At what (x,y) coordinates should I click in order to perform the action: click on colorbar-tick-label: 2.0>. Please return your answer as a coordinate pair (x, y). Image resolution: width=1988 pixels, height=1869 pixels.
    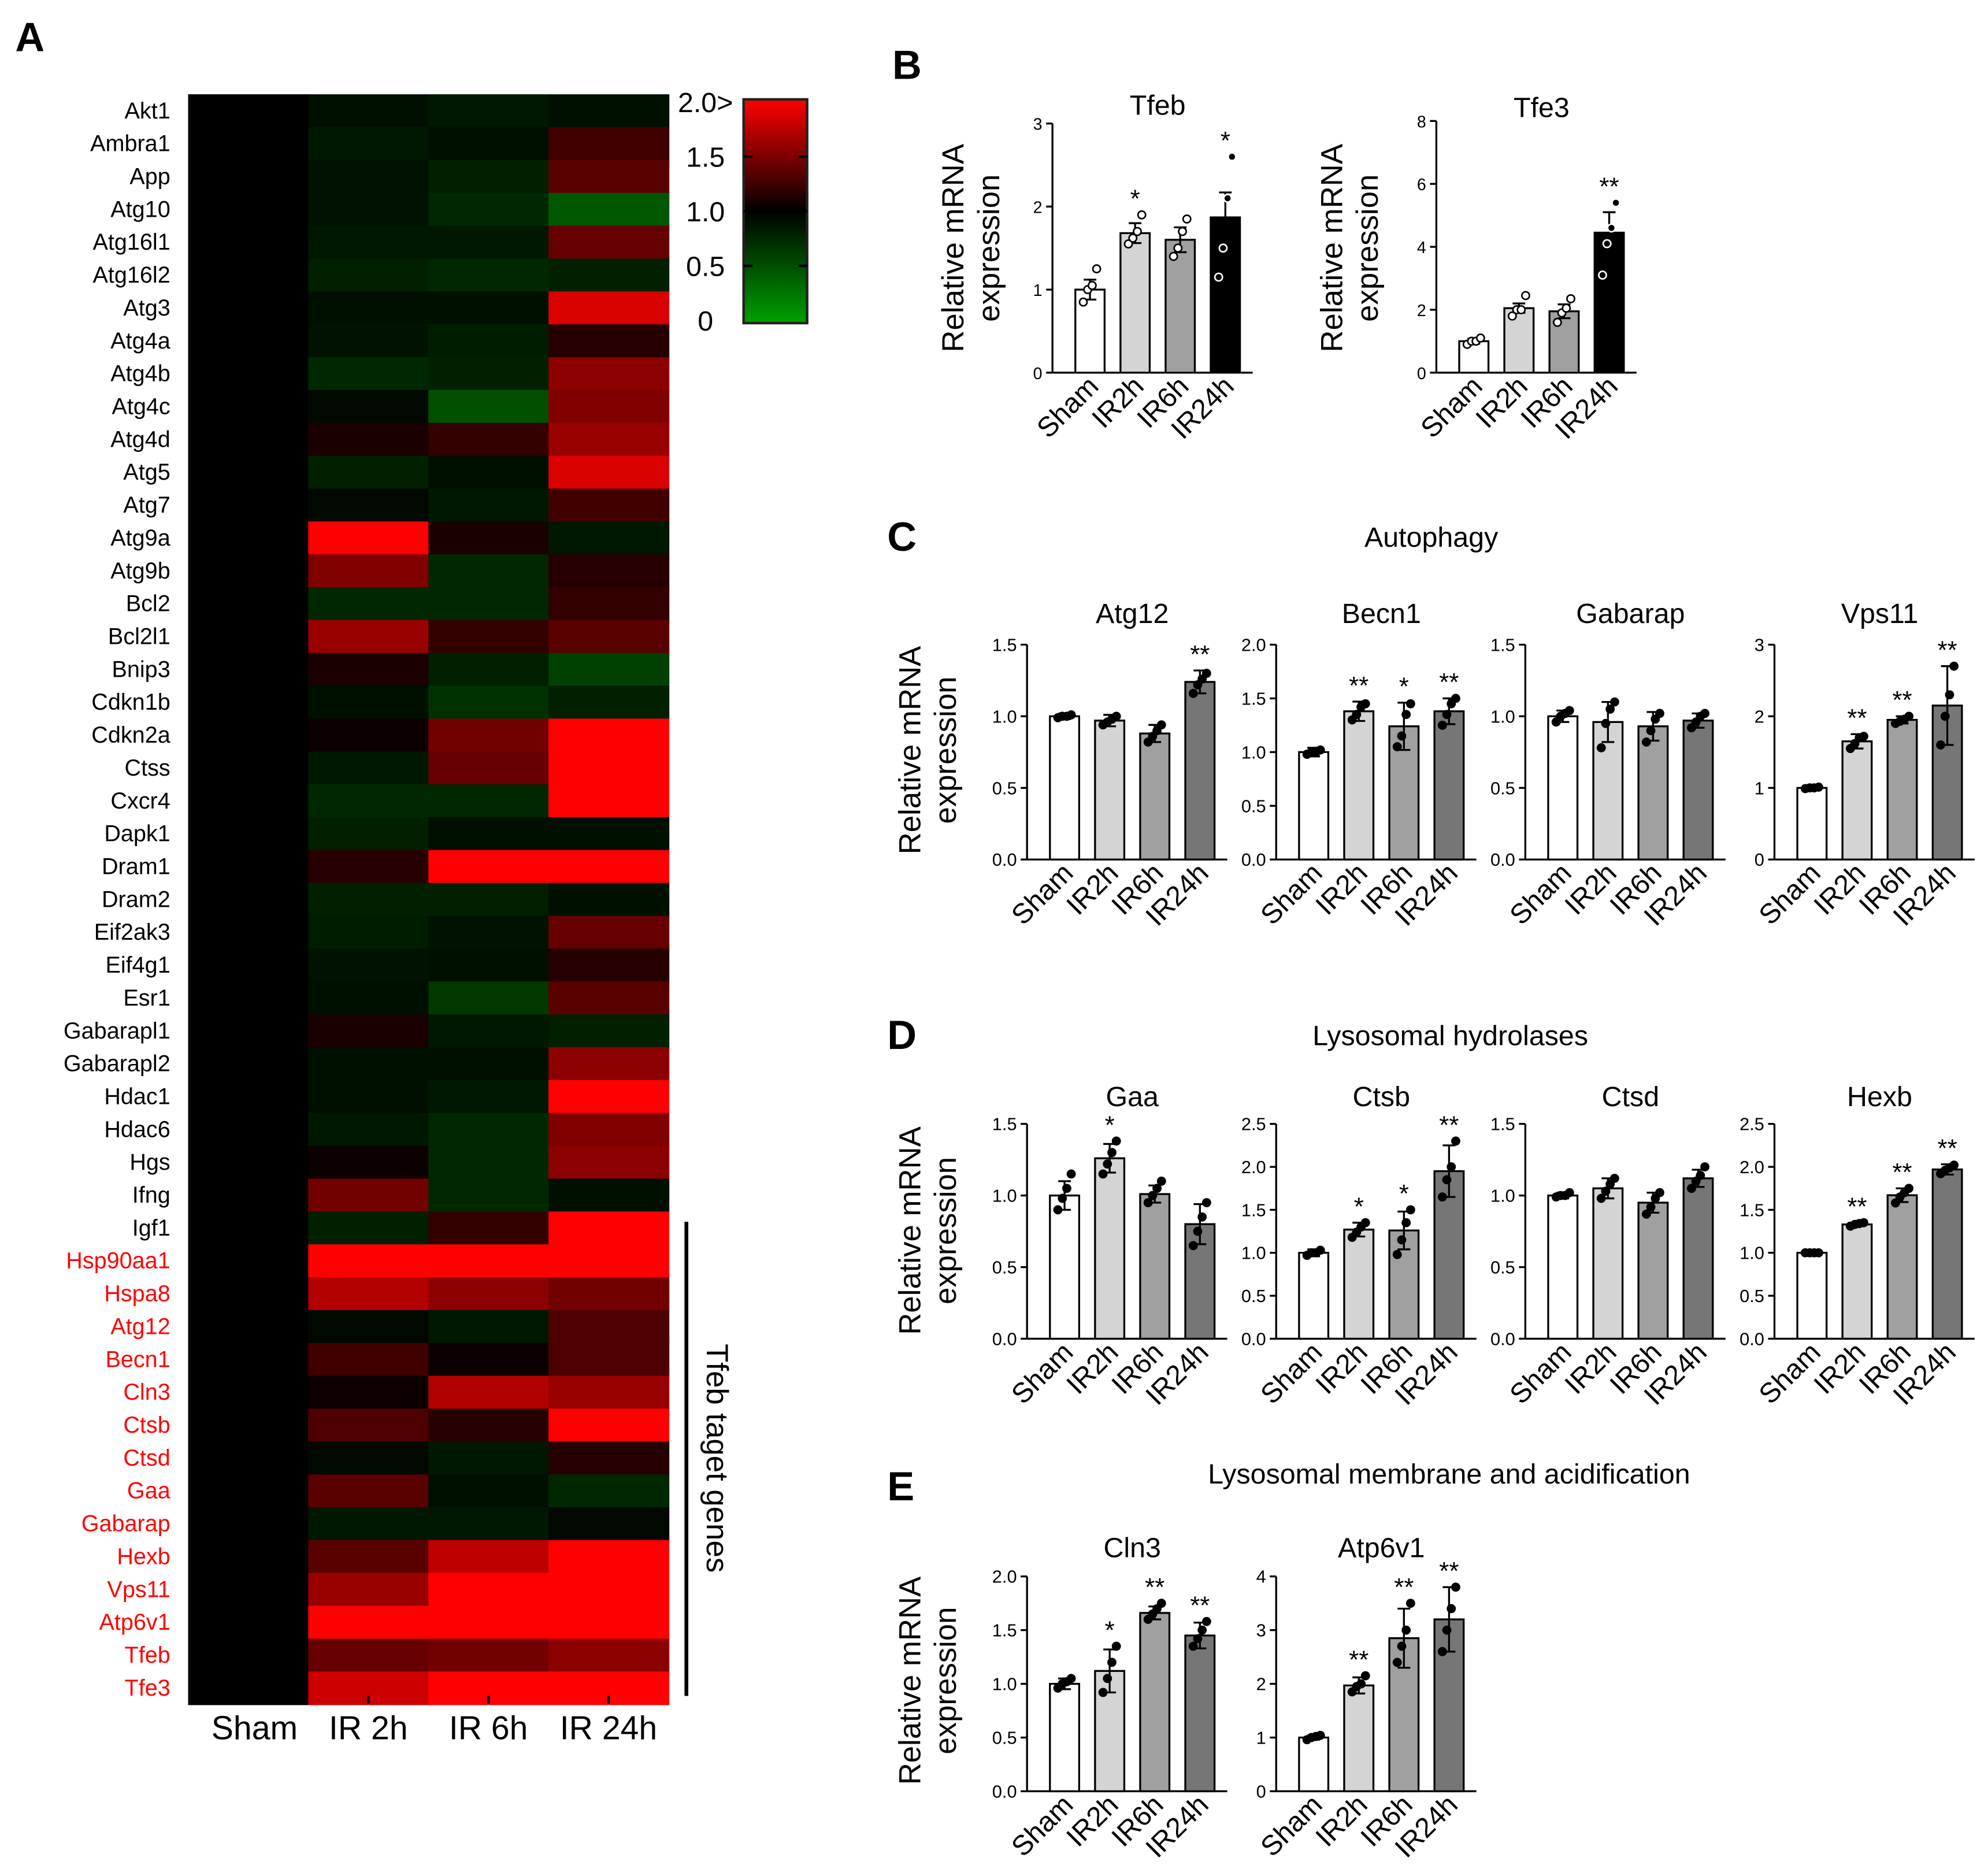
    Looking at the image, I should click on (705, 103).